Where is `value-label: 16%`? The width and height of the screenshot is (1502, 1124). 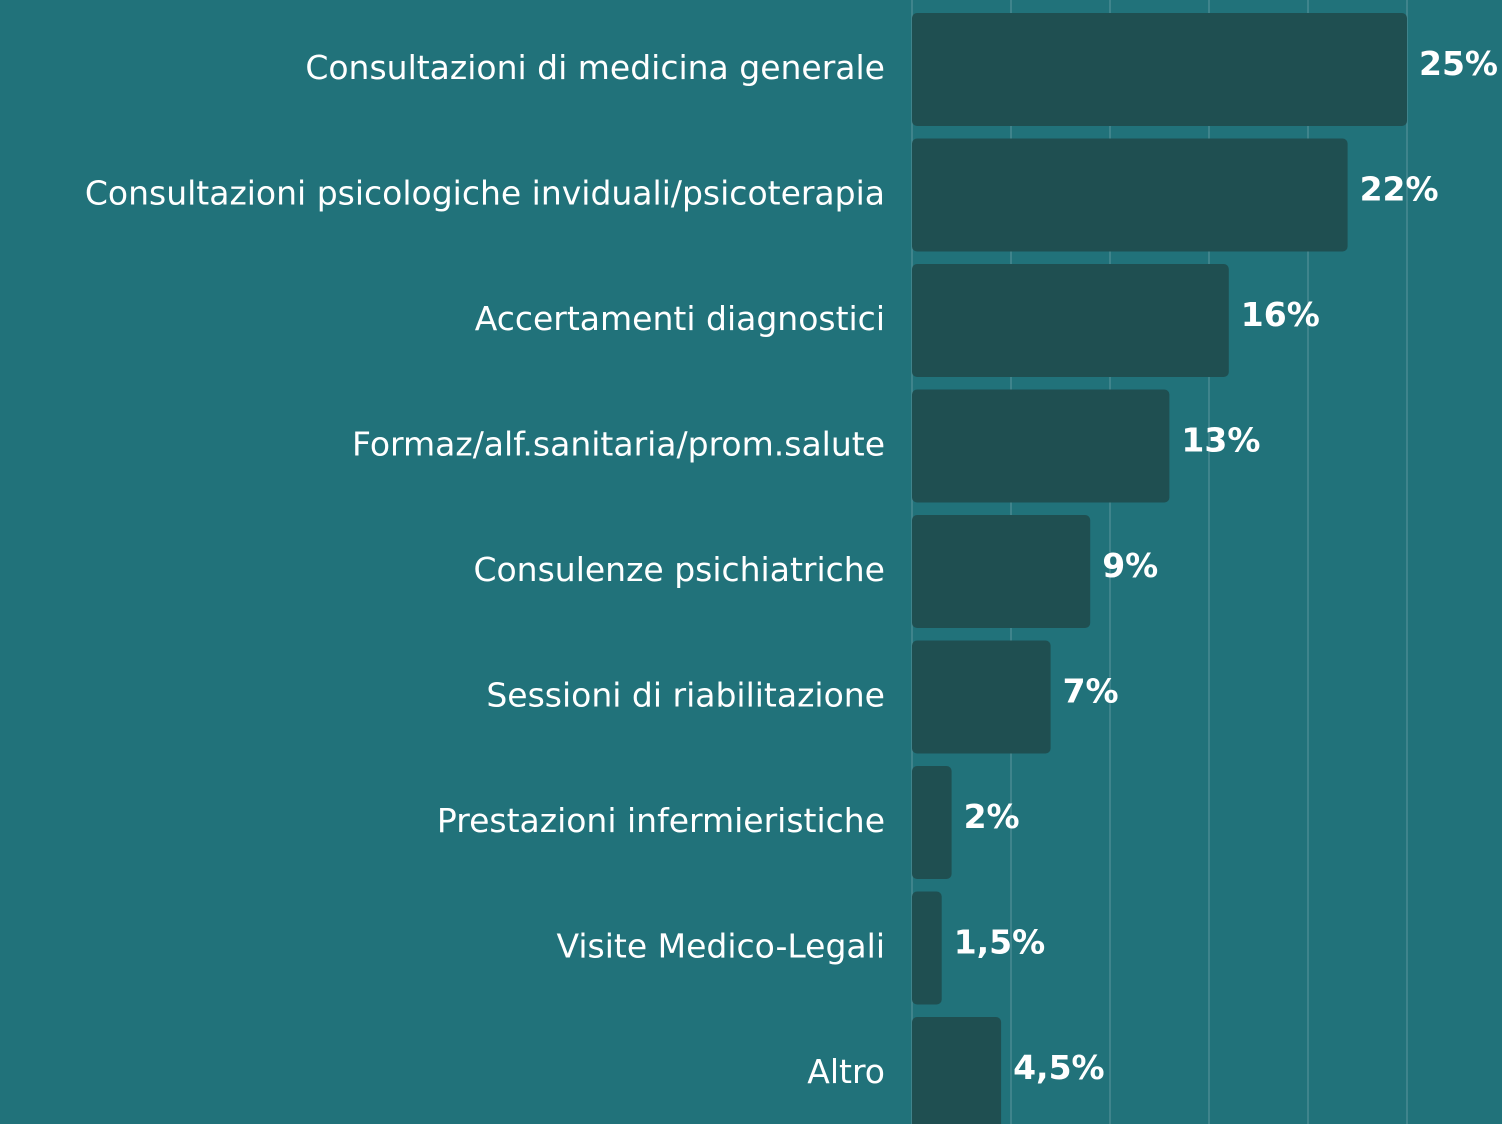
value-label: 16% is located at coordinates (1280, 314).